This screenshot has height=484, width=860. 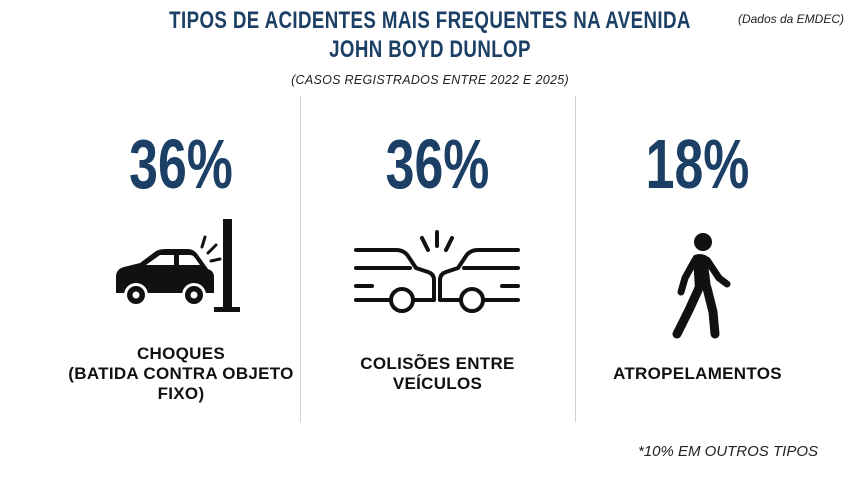 What do you see at coordinates (699, 288) in the screenshot?
I see `pedestrian-walking-icon` at bounding box center [699, 288].